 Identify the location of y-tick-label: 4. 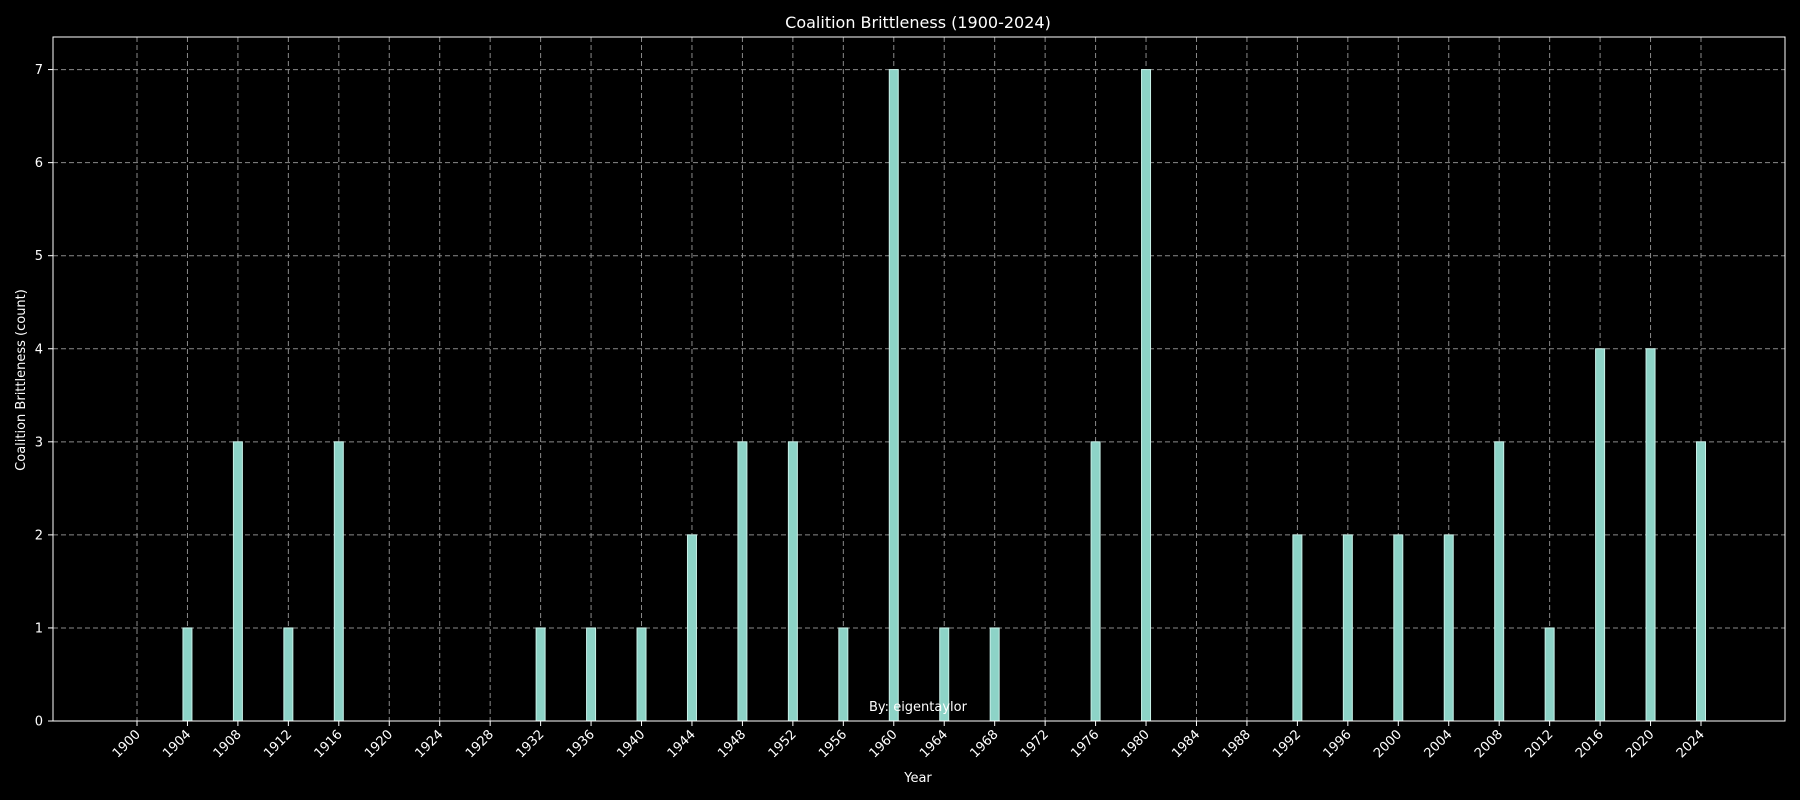
(39, 349).